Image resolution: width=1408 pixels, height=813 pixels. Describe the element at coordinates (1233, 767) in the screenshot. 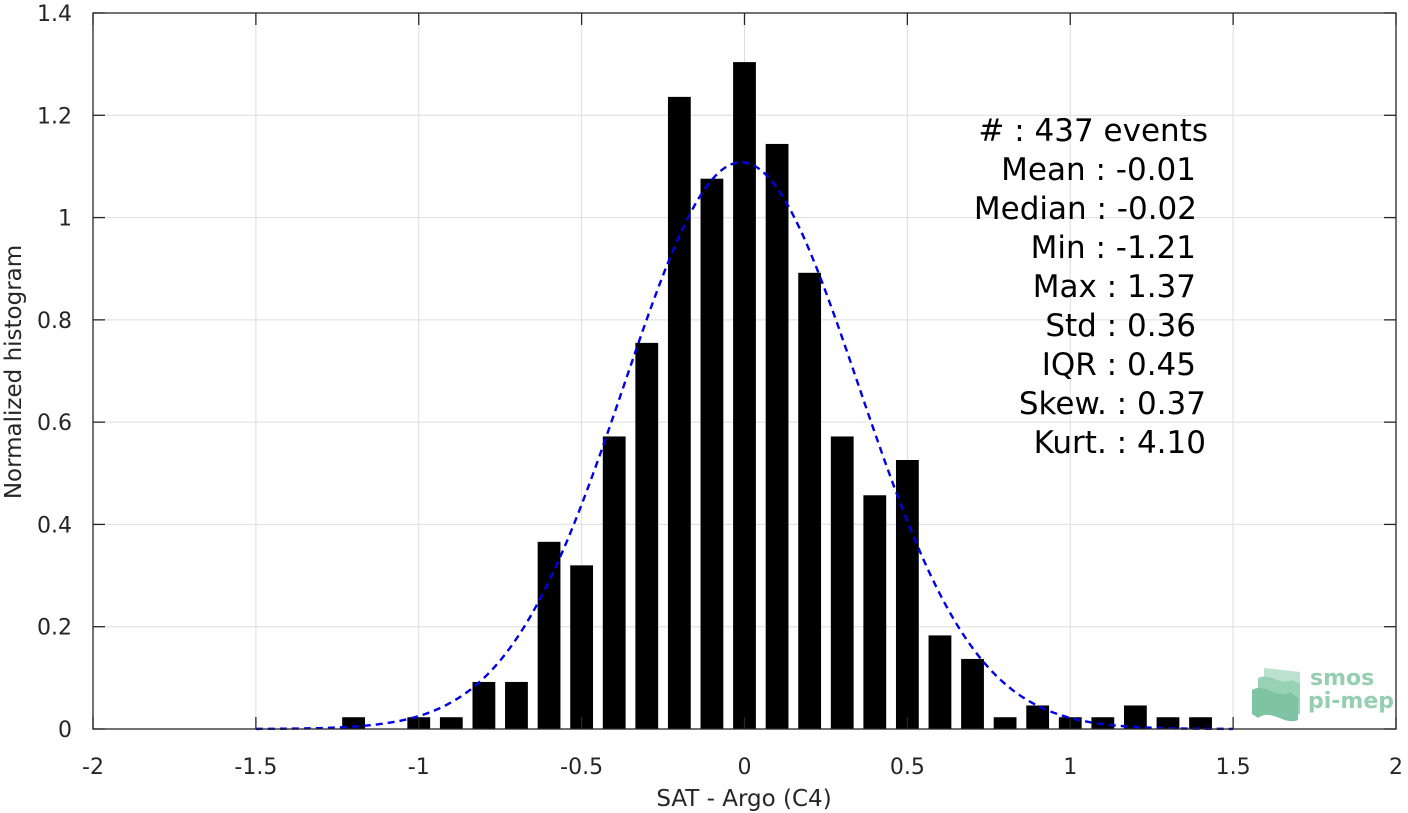

I see `x-tick-label: 1.5` at that location.